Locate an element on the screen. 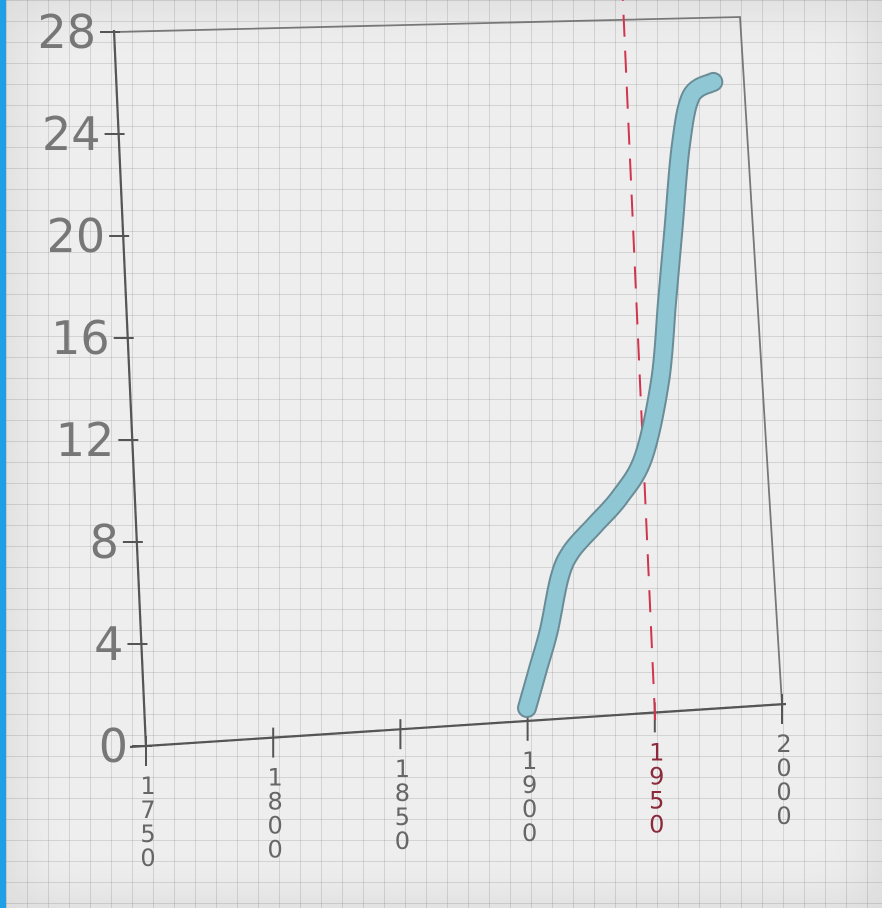 The width and height of the screenshot is (882, 908). reference-line is located at coordinates (639, 360).